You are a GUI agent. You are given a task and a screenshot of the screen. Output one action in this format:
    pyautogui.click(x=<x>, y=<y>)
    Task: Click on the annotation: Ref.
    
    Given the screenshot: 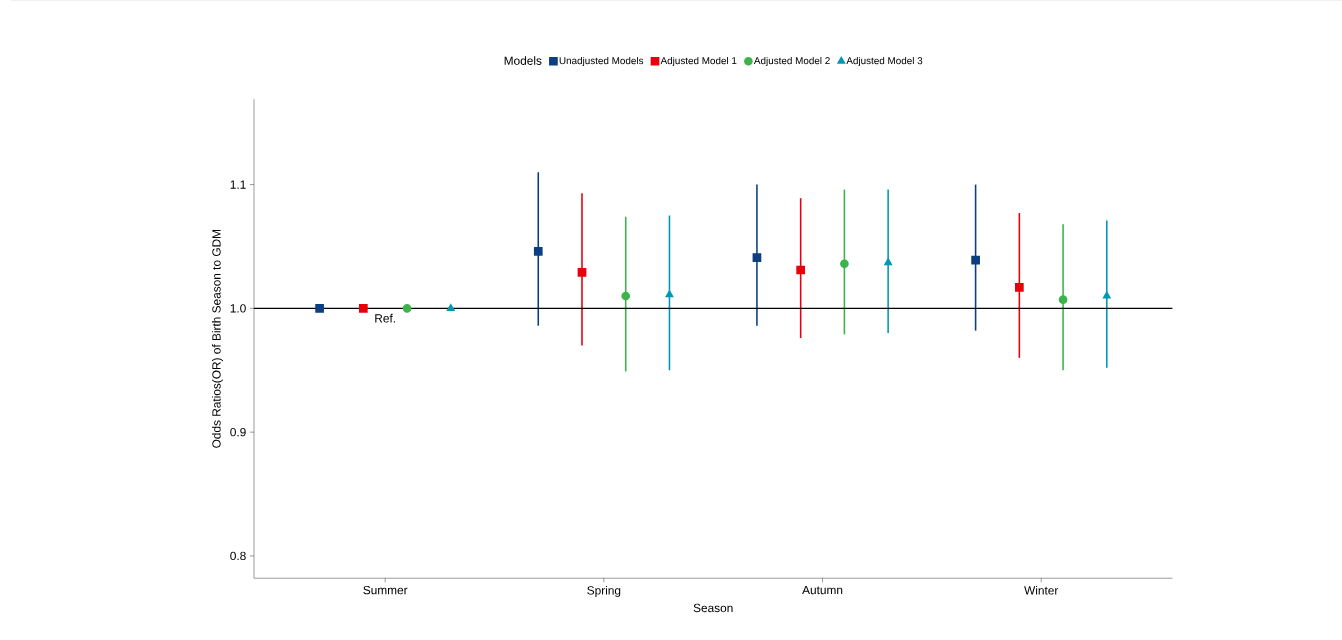 What is the action you would take?
    pyautogui.click(x=385, y=318)
    